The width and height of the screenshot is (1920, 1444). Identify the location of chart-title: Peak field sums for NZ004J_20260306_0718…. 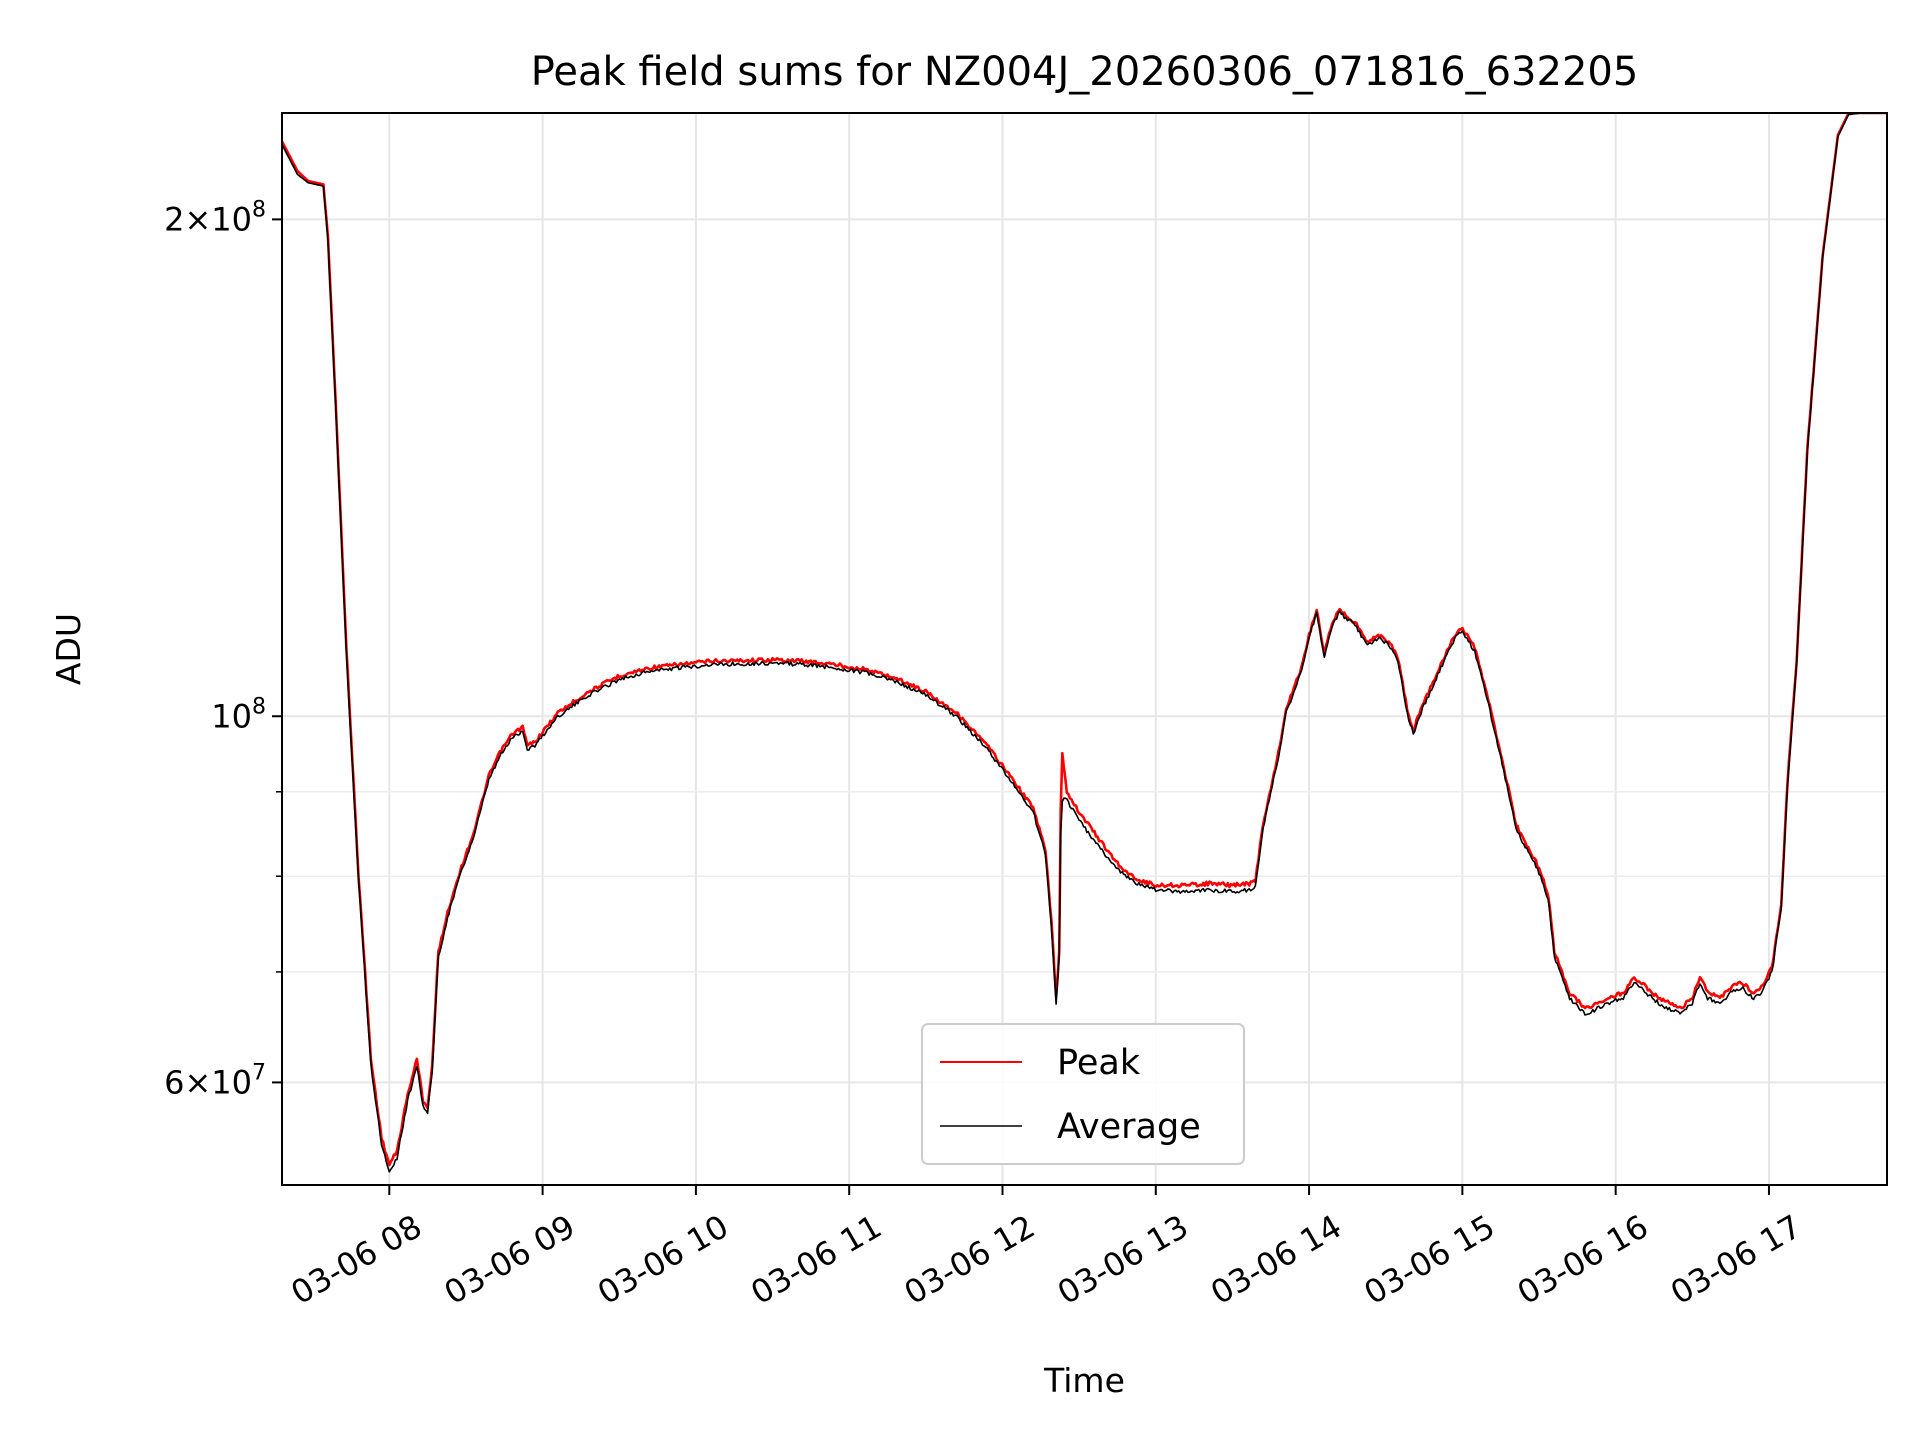
(1085, 72).